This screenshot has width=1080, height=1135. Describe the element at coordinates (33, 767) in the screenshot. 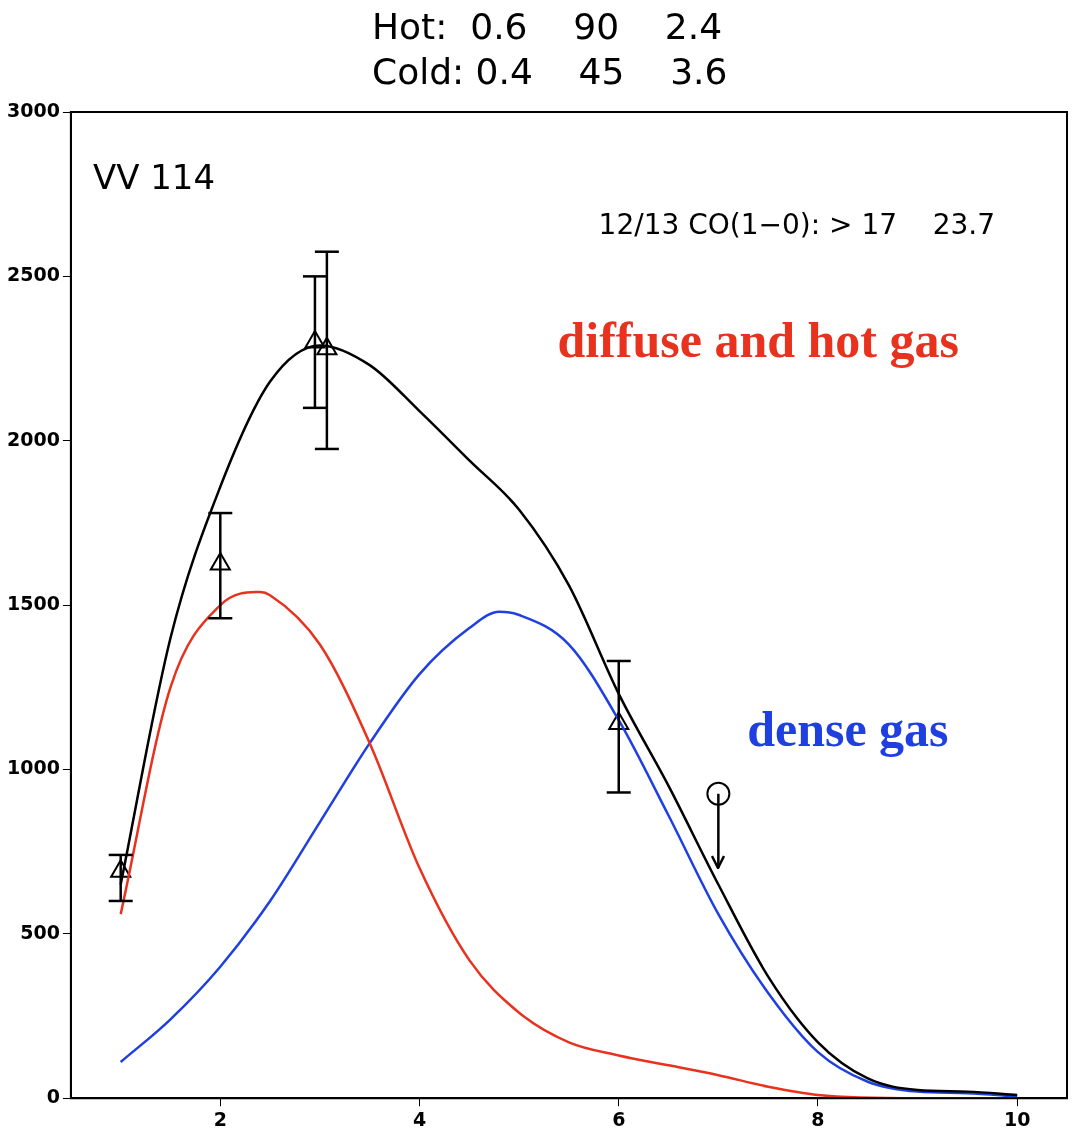

I see `y-tick-label: 1000` at that location.